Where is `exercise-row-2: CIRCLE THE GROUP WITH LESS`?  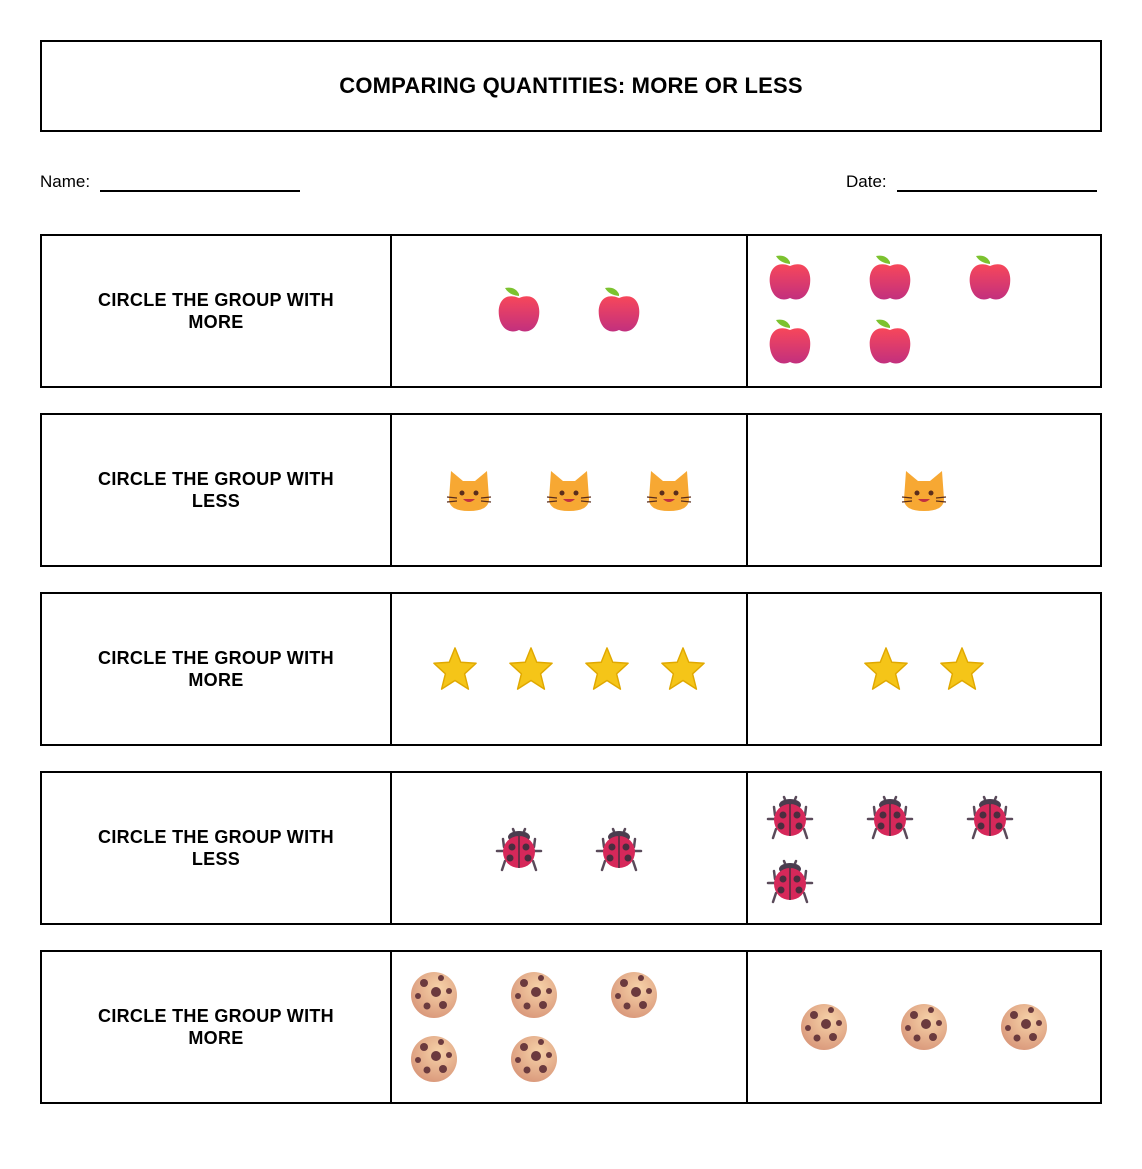
exercise-row-2: CIRCLE THE GROUP WITH LESS is located at coordinates (571, 490).